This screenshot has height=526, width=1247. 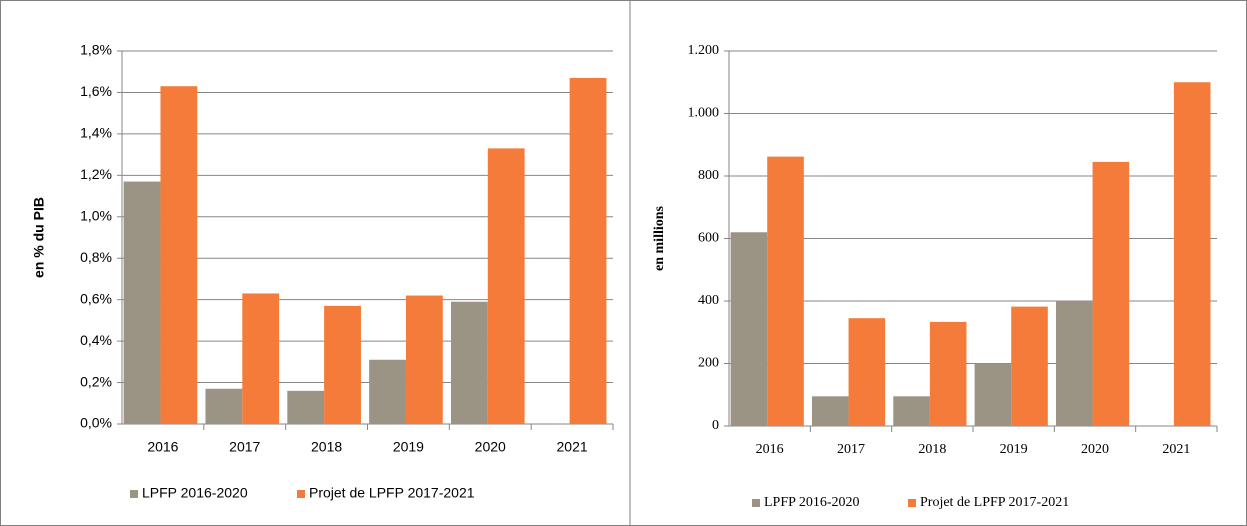 I want to click on y-tick-label: 0,0%, so click(x=96, y=423).